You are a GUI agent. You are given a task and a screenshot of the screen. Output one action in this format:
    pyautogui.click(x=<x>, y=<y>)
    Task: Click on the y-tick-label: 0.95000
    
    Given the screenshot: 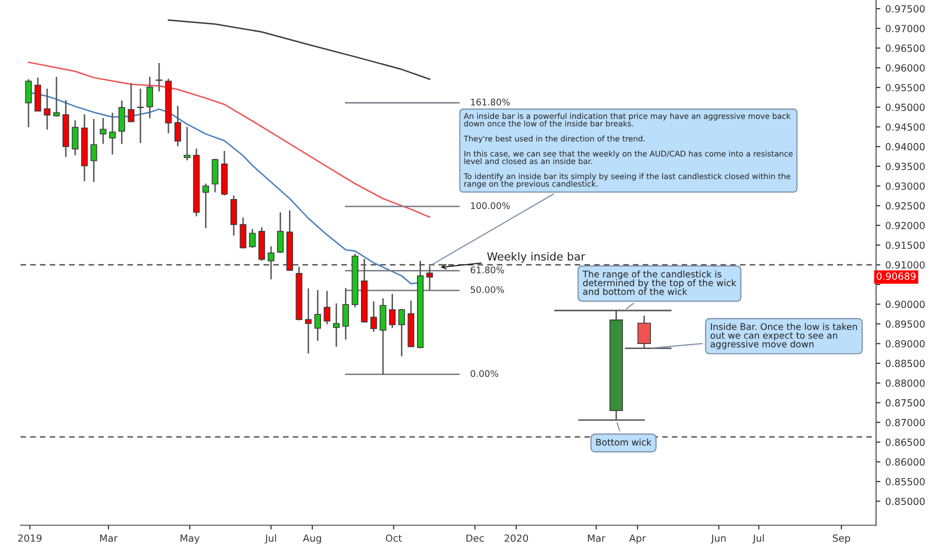 What is the action you would take?
    pyautogui.click(x=905, y=108)
    